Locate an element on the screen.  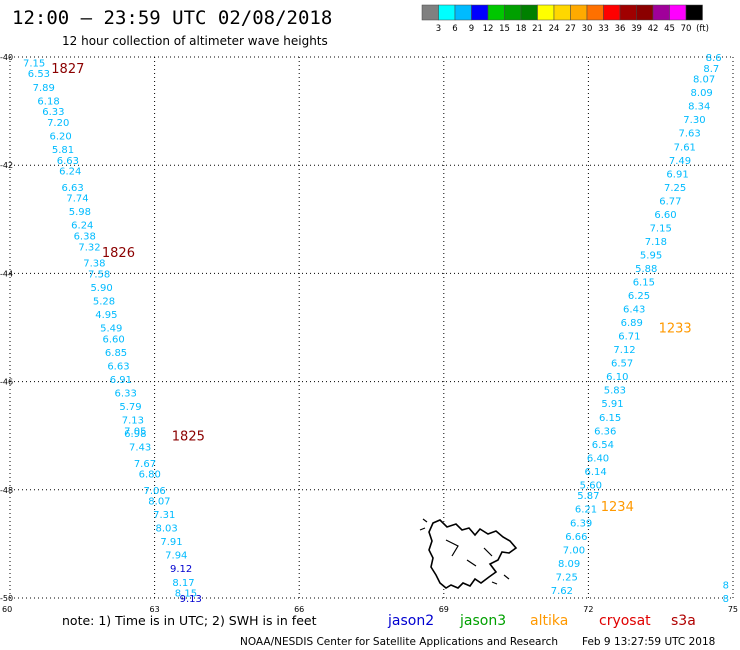
wave-height-value: 6.77 is located at coordinates (670, 201).